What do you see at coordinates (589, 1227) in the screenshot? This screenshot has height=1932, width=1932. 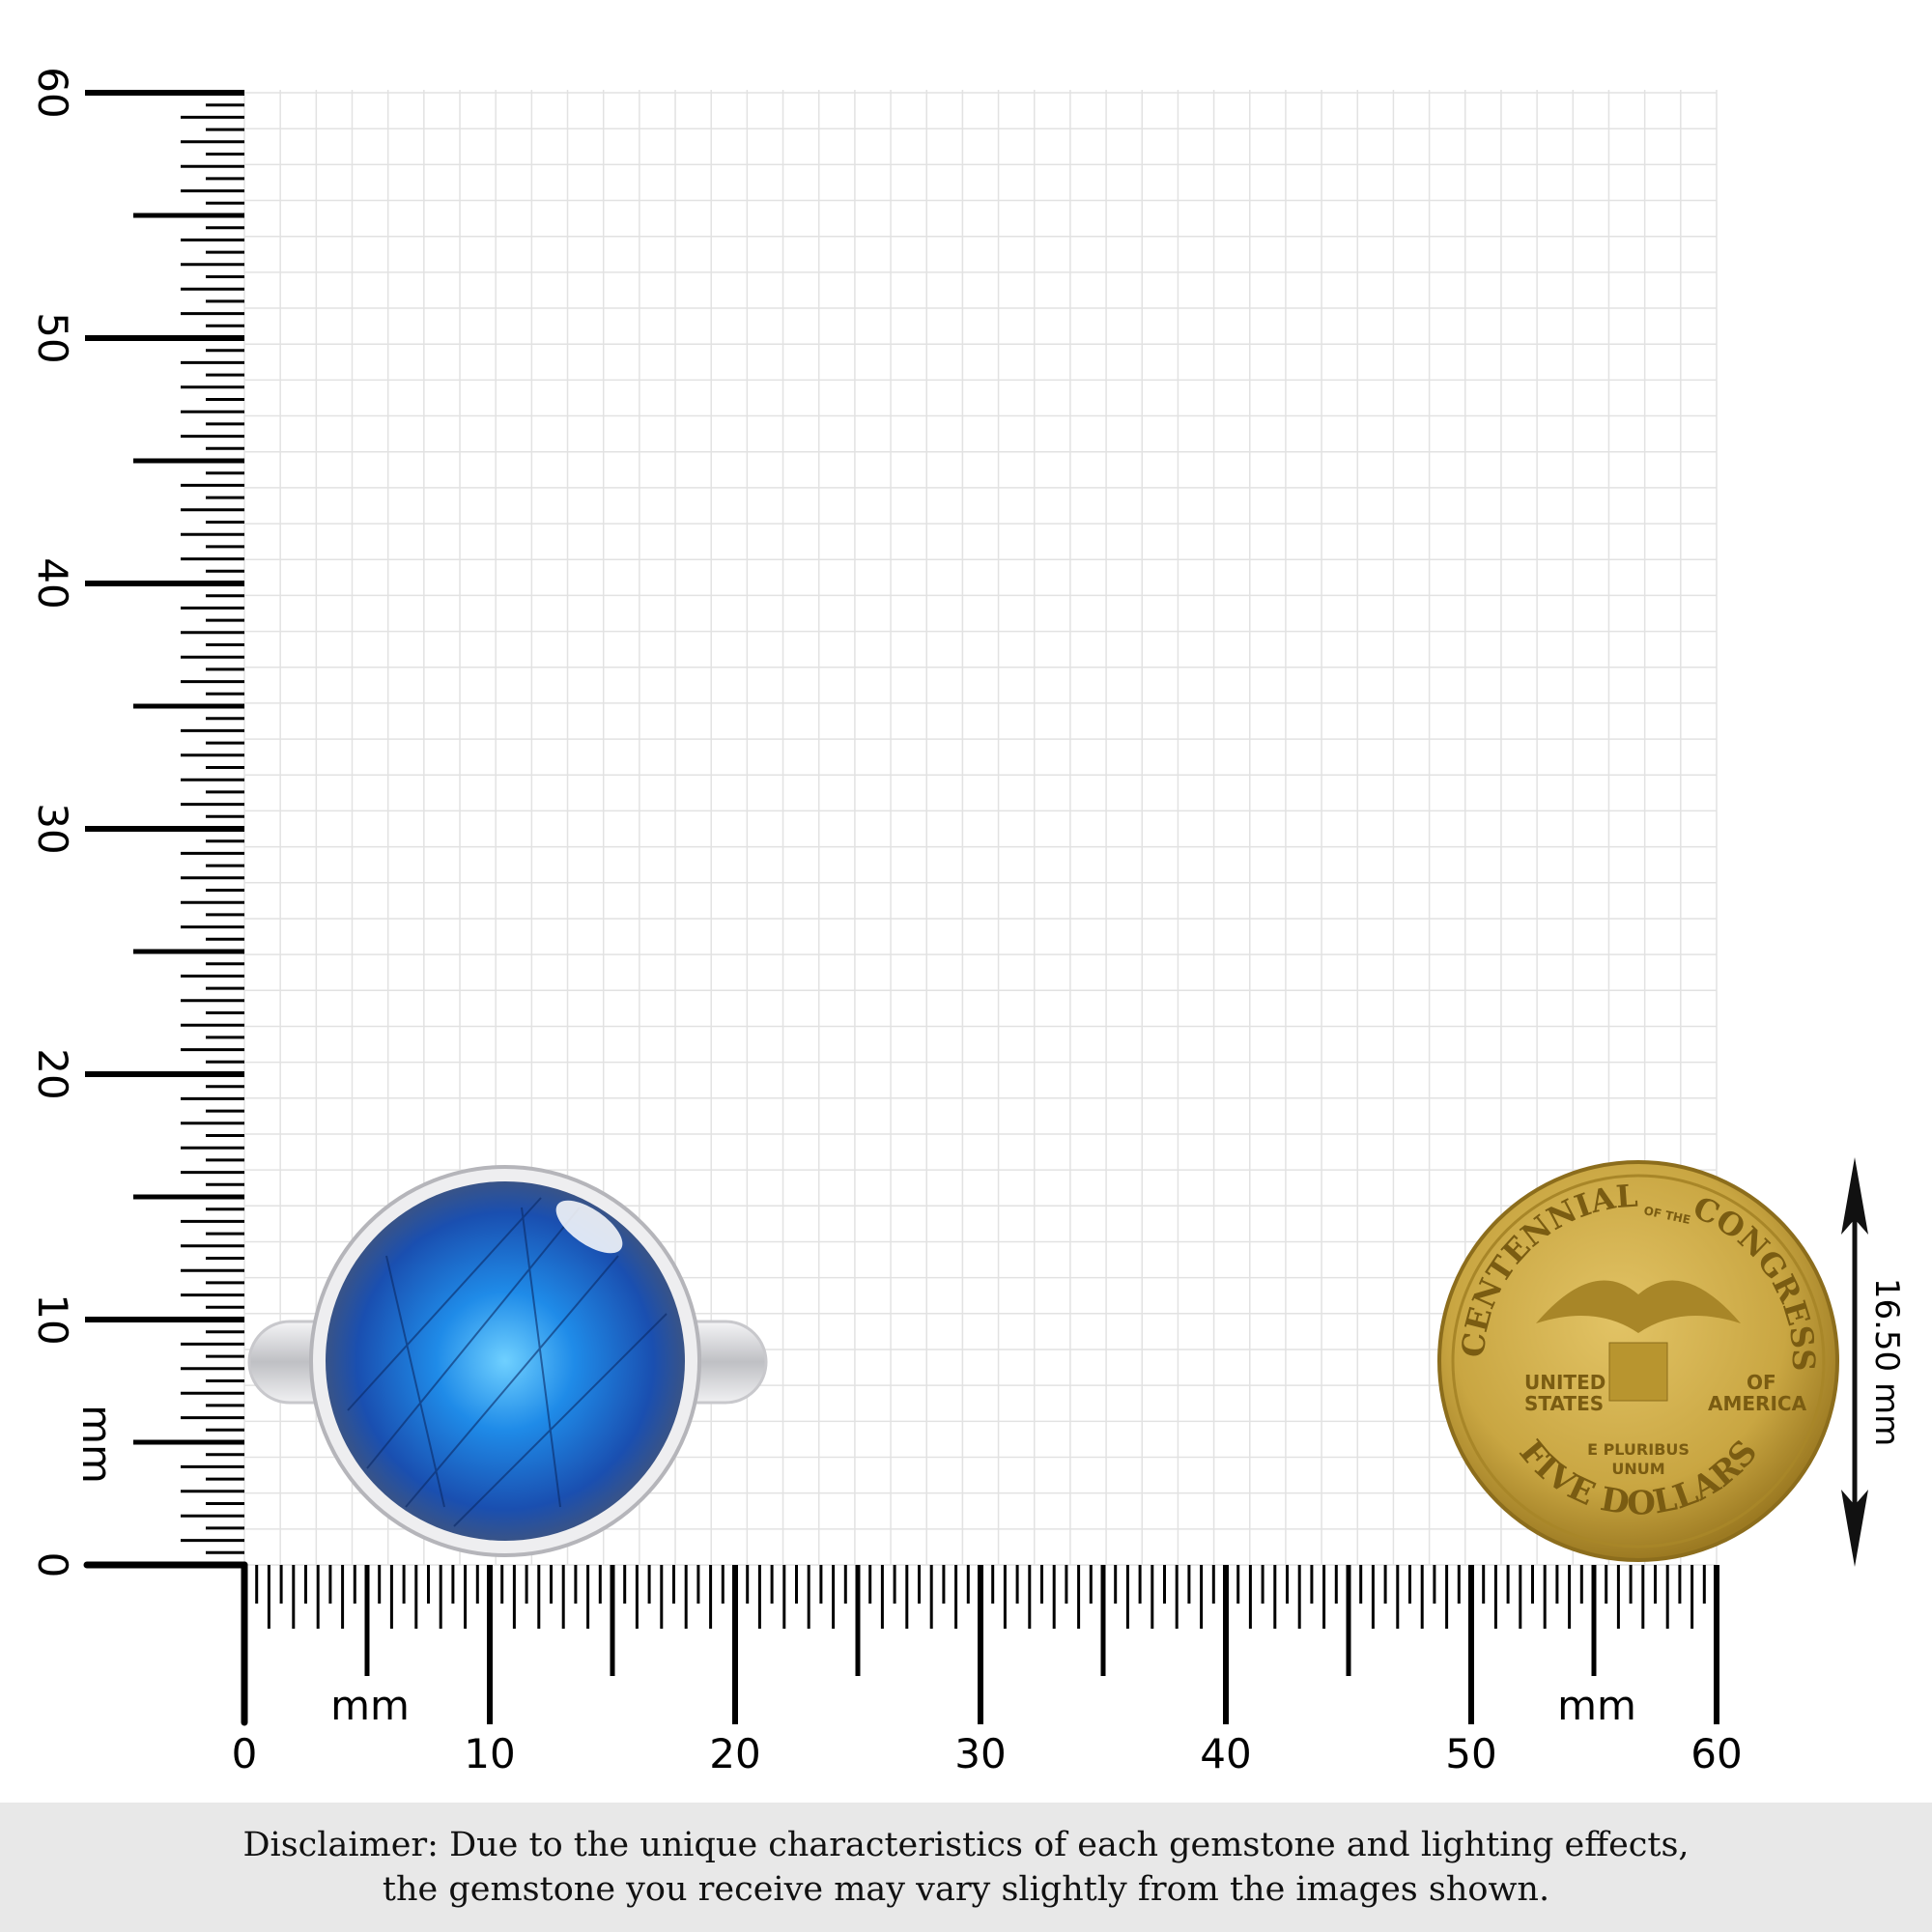 I see `gem-highlight` at bounding box center [589, 1227].